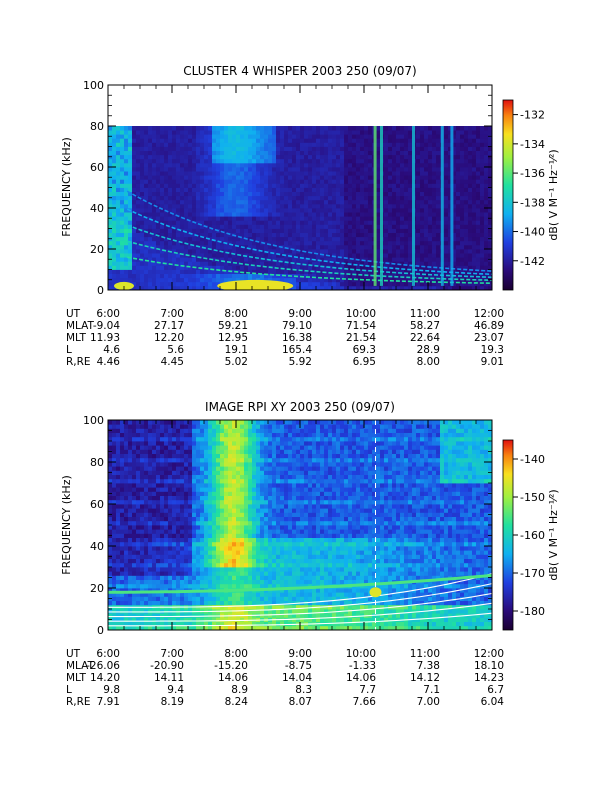 This screenshot has width=600, height=800. What do you see at coordinates (532, 232) in the screenshot?
I see `colorbar-tick-label: -140` at bounding box center [532, 232].